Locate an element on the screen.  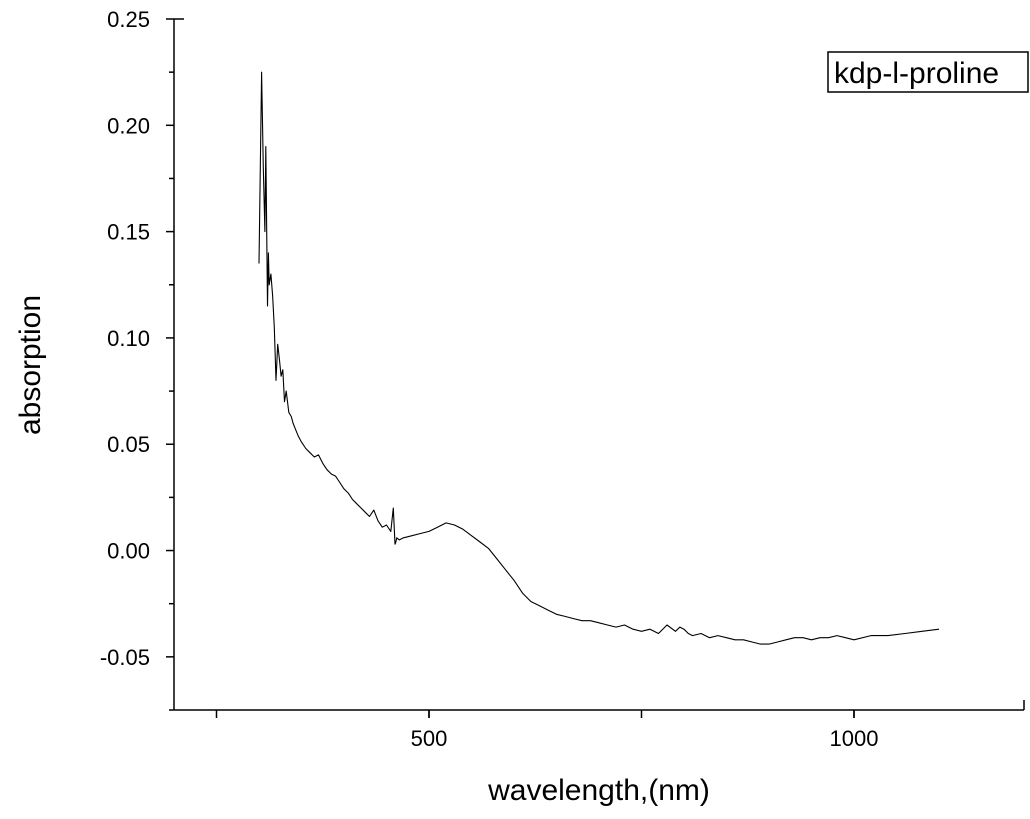
y-tick-label: 0.25 is located at coordinates (128, 19).